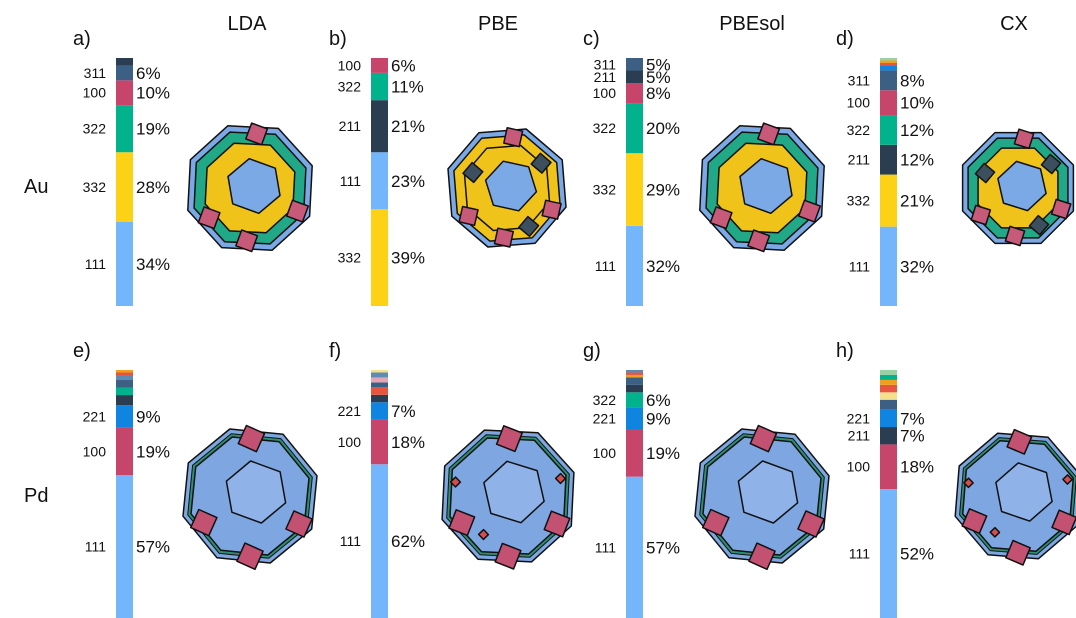  What do you see at coordinates (407, 87) in the screenshot?
I see `percent-label: 11%` at bounding box center [407, 87].